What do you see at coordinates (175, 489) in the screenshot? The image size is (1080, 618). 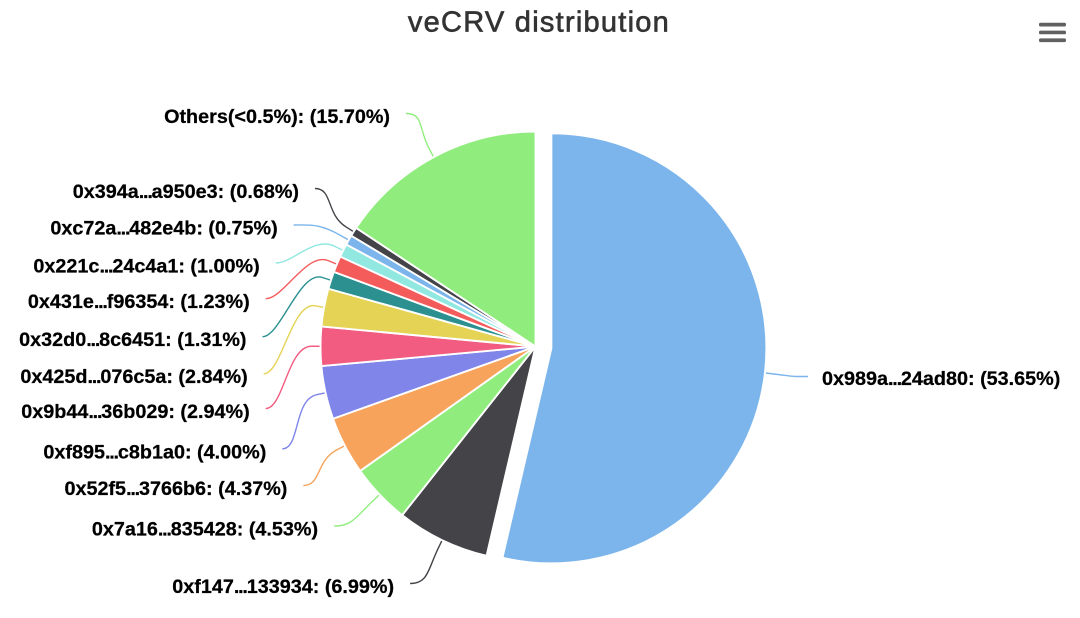 I see `svg-text: 0x52f5...3766b6: (4.37%)` at bounding box center [175, 489].